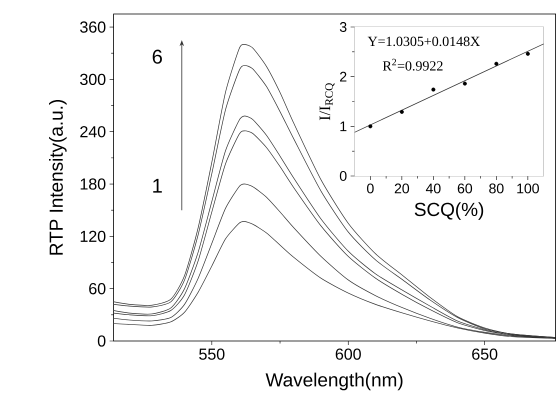  Describe the element at coordinates (211, 354) in the screenshot. I see `x-tick-label: 550` at that location.